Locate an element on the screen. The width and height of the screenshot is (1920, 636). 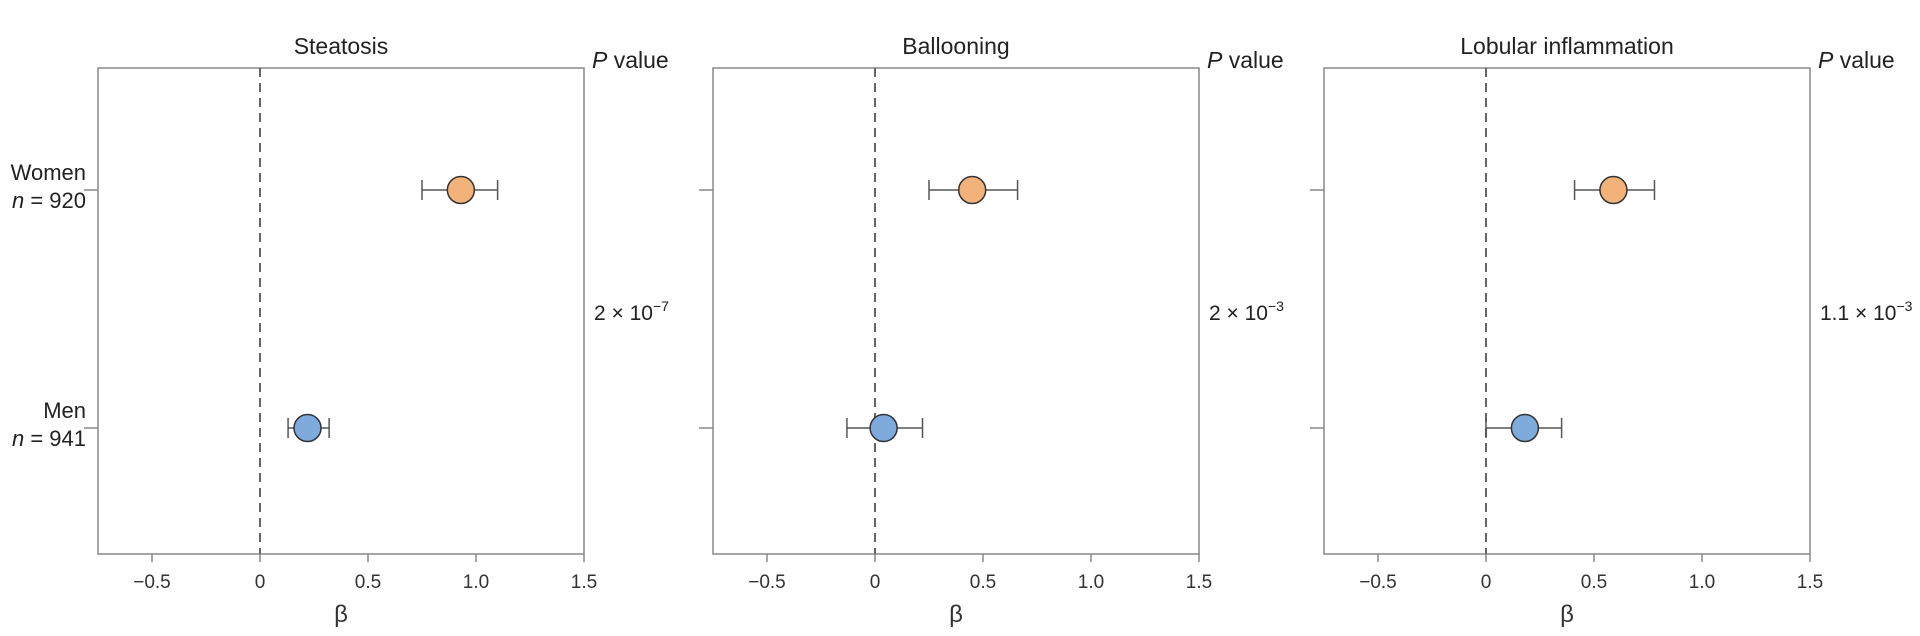
group-label-women: Women is located at coordinates (48, 172).